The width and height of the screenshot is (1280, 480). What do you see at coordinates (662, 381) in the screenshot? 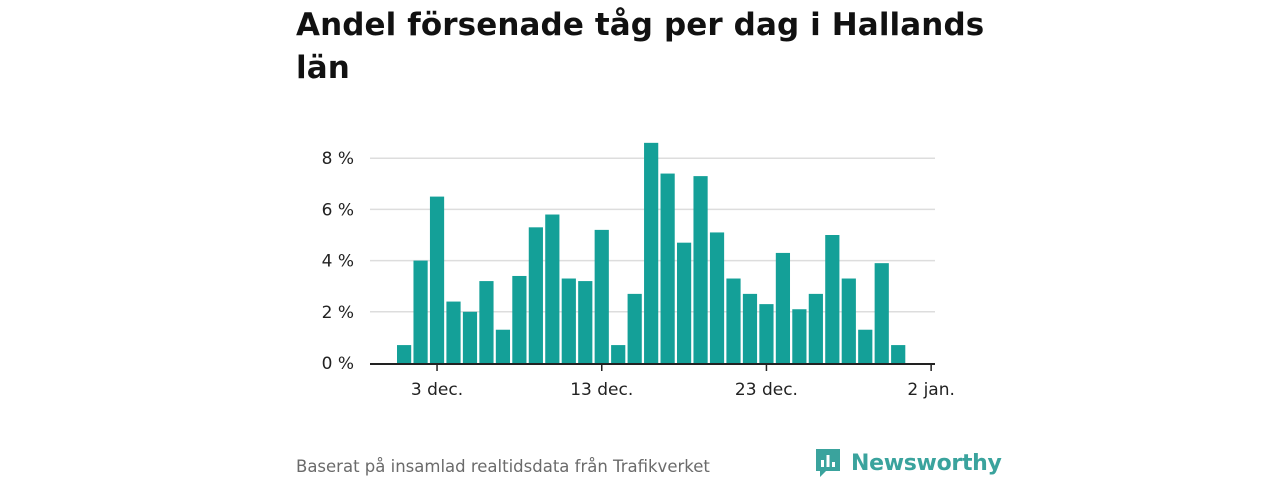
I see `x-axis: 3 dec. 13 dec. 23 dec. 2 jan.` at bounding box center [662, 381].